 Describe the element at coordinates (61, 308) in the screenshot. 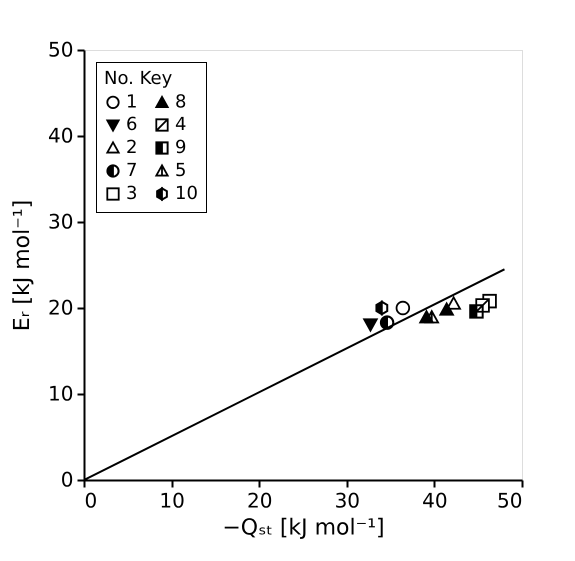

I see `y-tick-label: 20` at that location.